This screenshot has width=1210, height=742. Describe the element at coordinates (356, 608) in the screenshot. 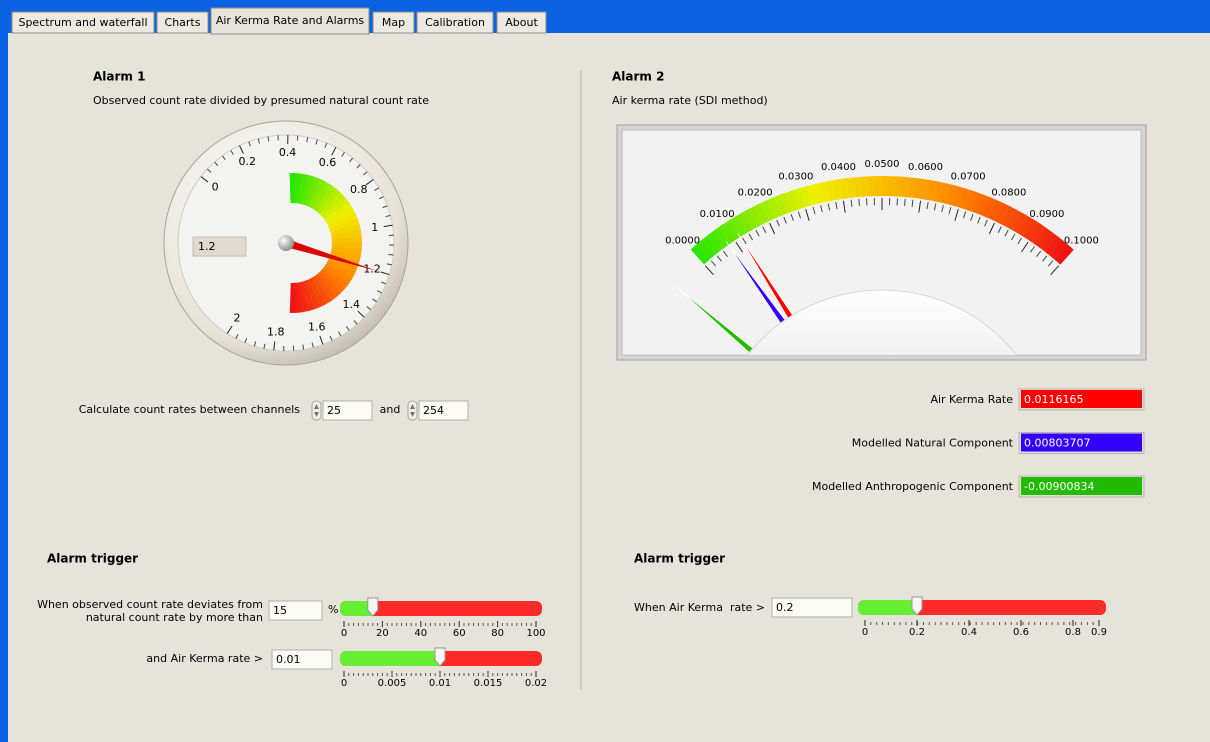

I see `slider-fill` at that location.